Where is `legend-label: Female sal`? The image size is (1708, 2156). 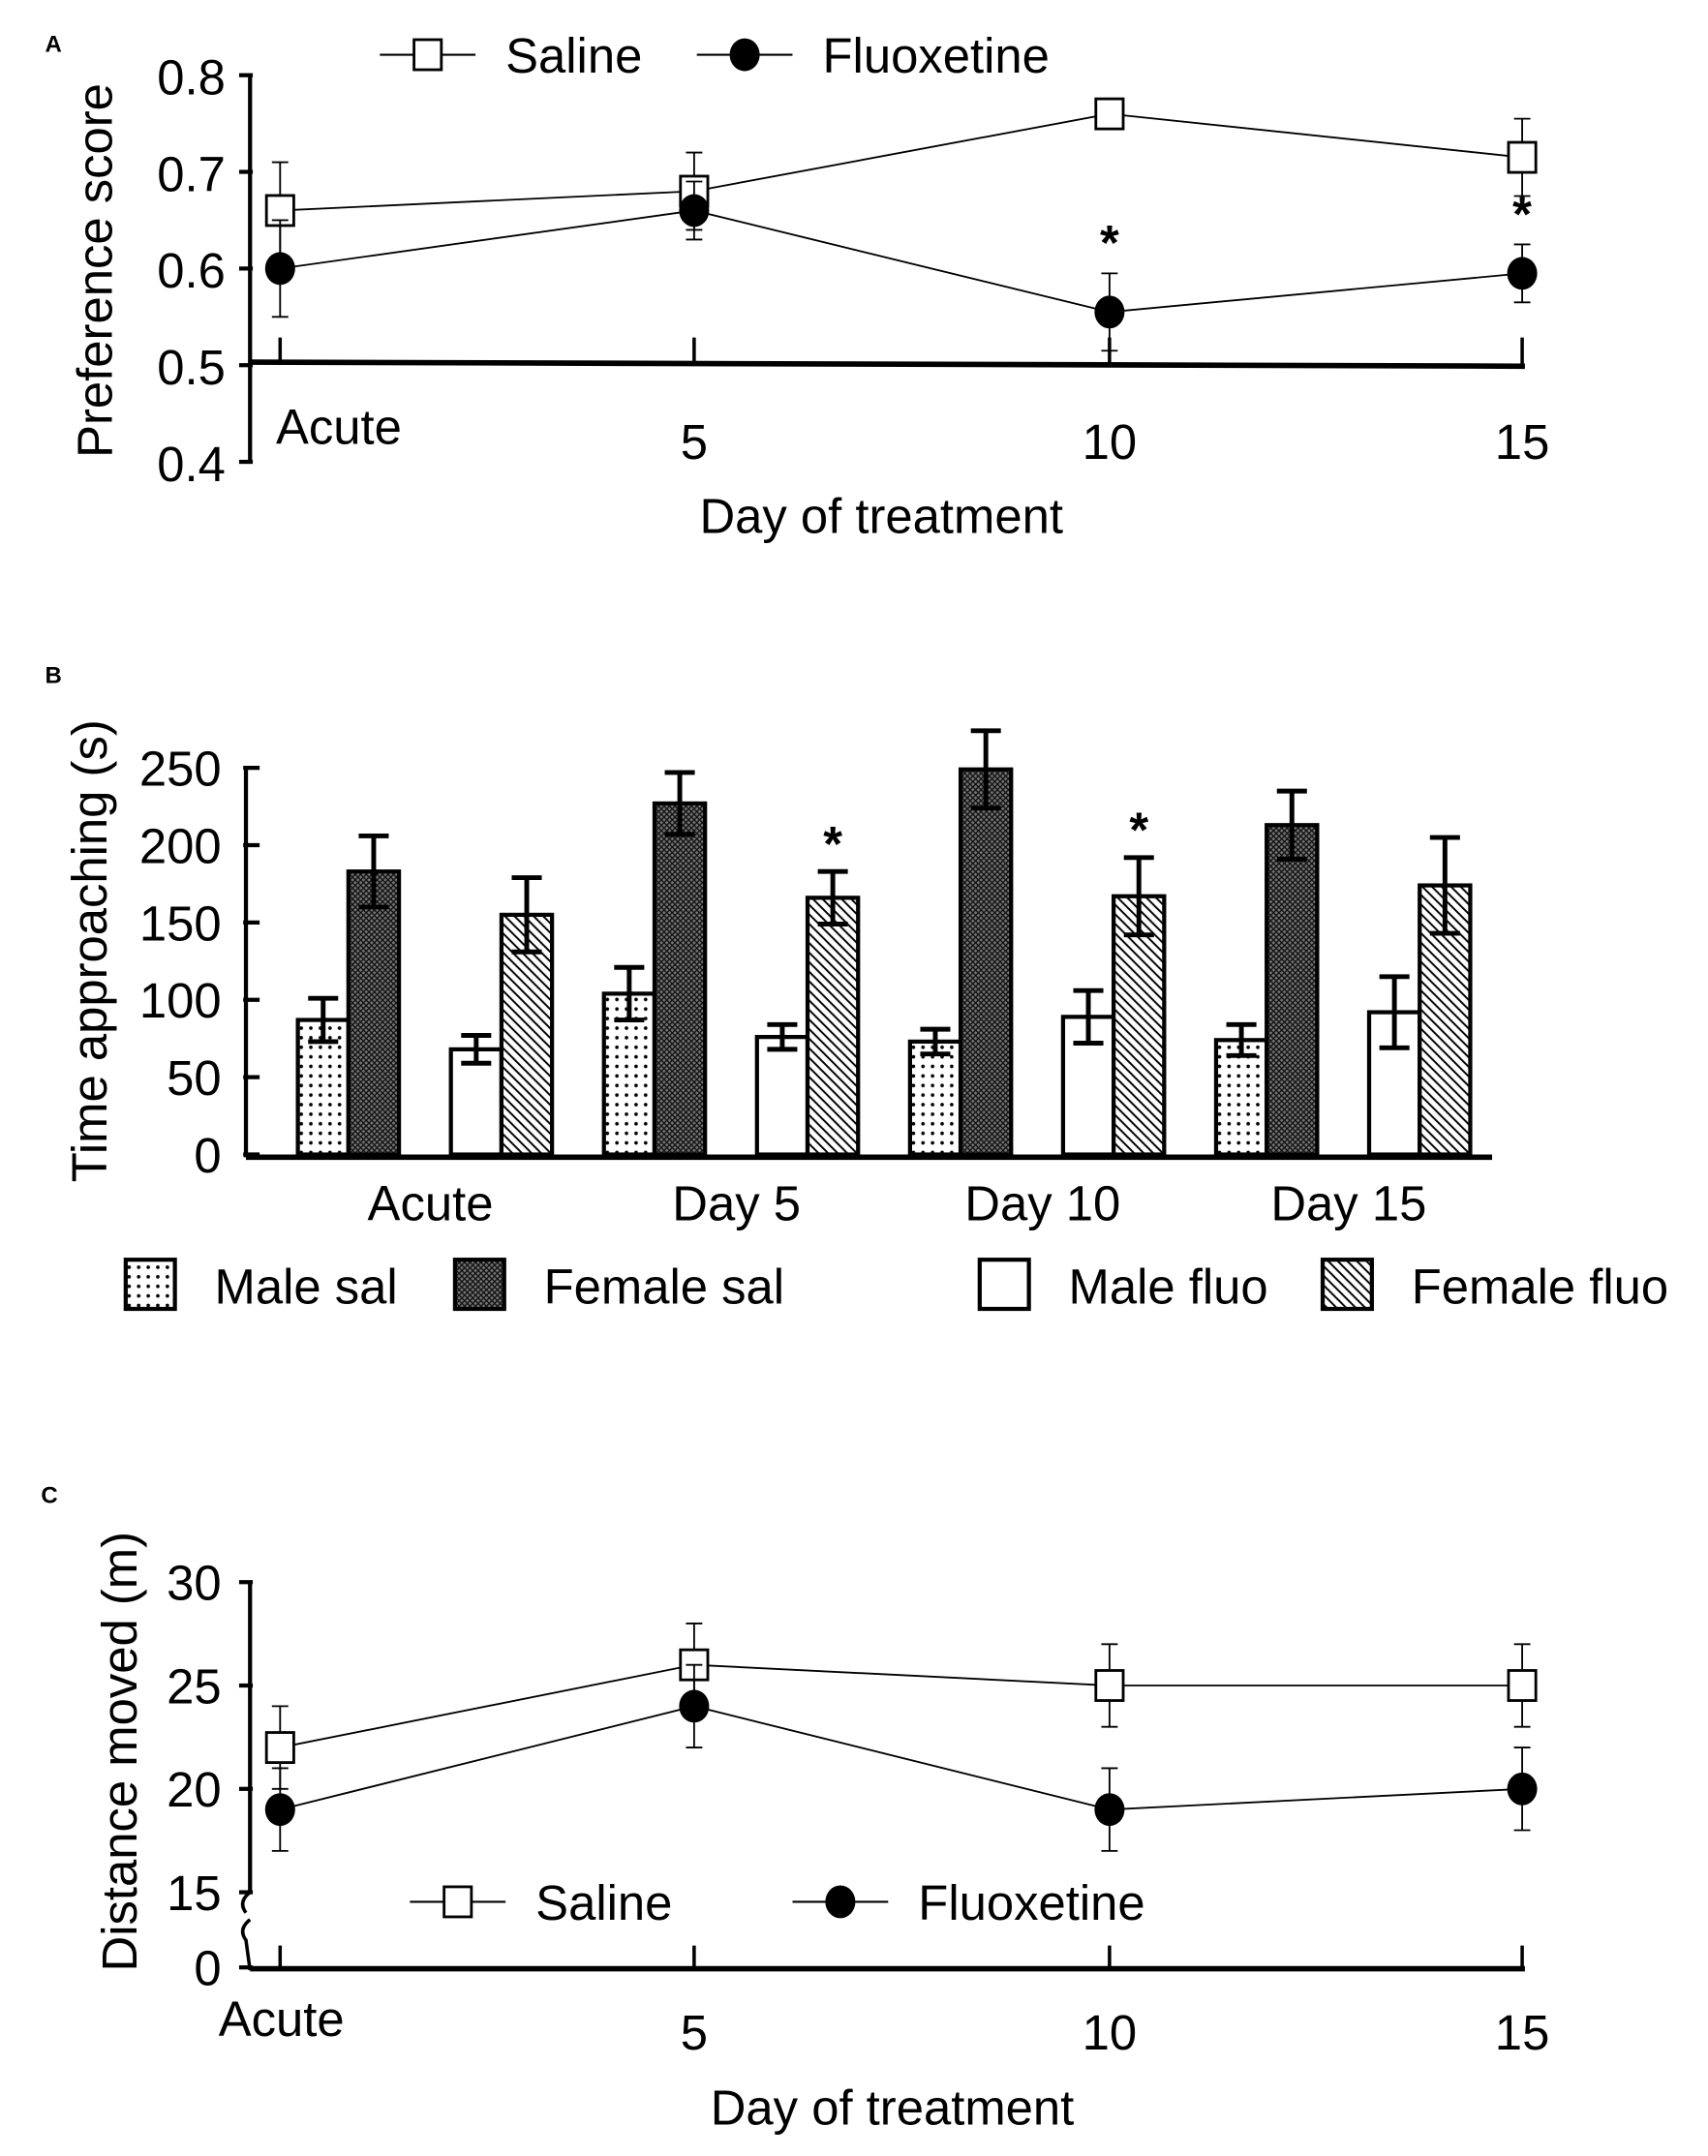
legend-label: Female sal is located at coordinates (664, 1287).